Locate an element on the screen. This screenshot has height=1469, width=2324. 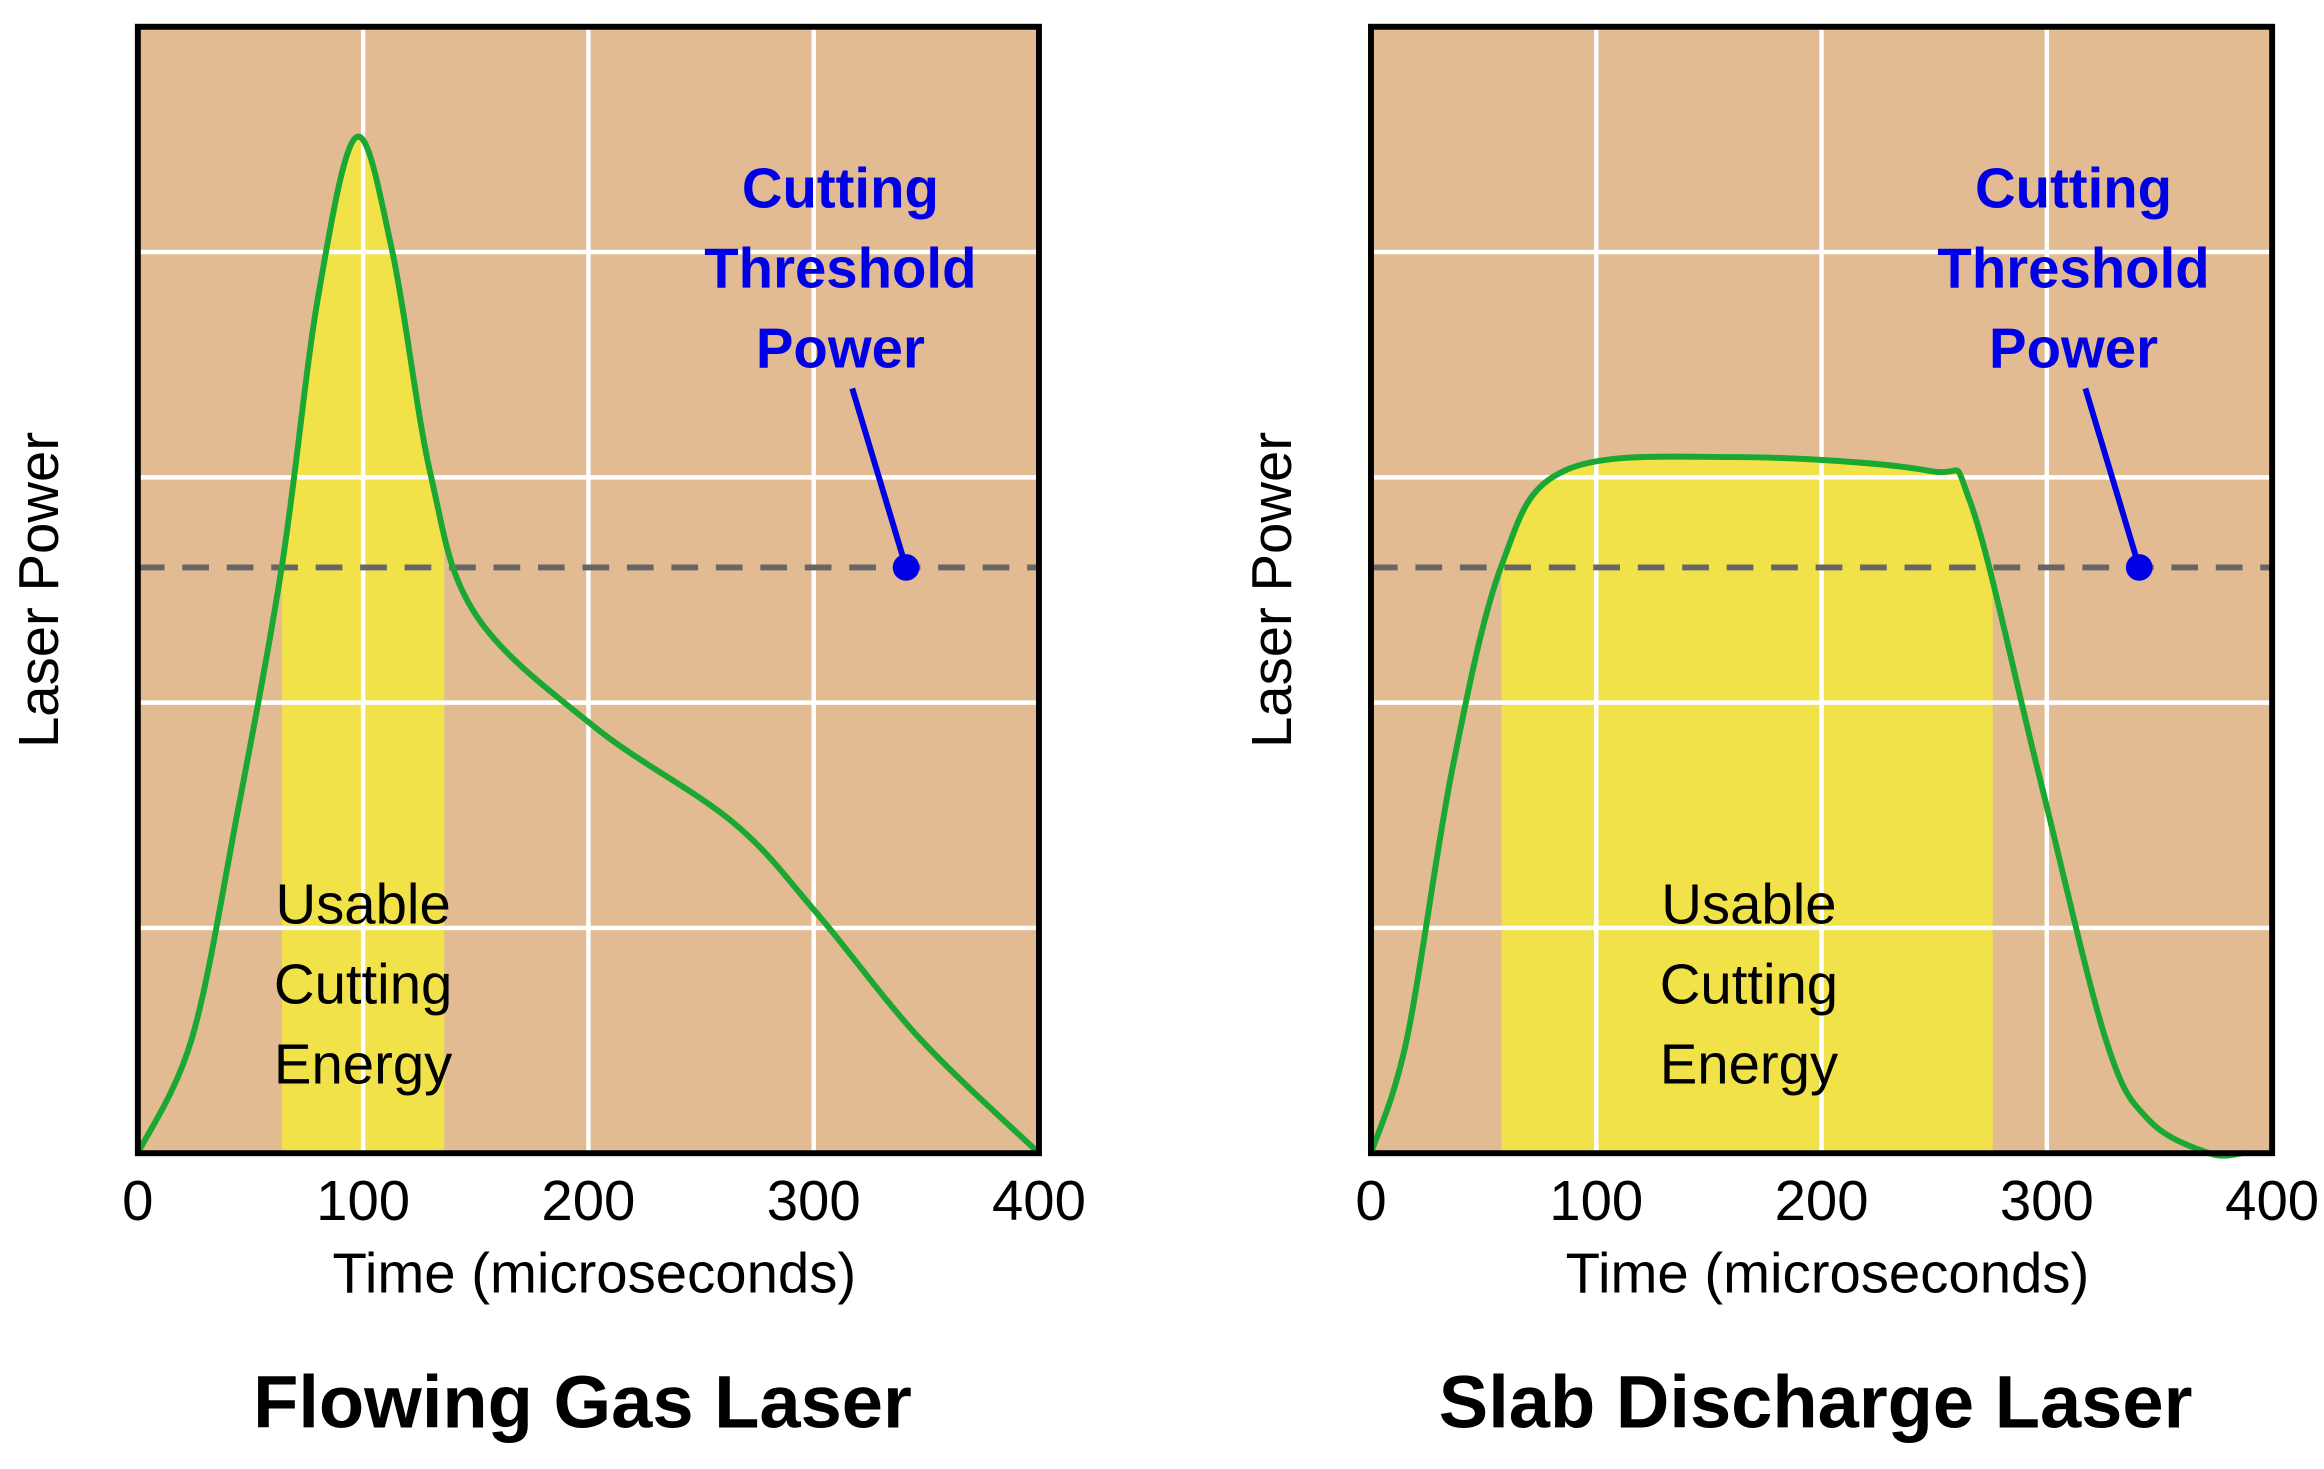
chart-title: Slab Discharge Laser is located at coordinates (1816, 1402).